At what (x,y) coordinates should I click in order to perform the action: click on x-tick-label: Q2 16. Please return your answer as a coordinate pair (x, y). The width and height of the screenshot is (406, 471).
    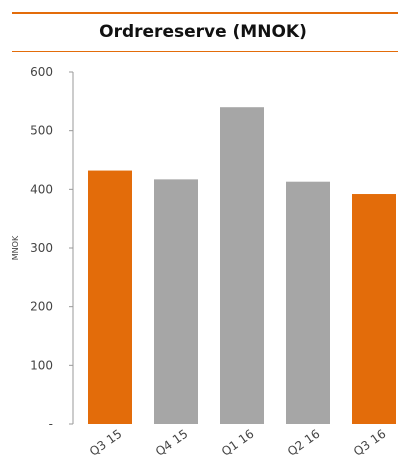
    Looking at the image, I should click on (304, 443).